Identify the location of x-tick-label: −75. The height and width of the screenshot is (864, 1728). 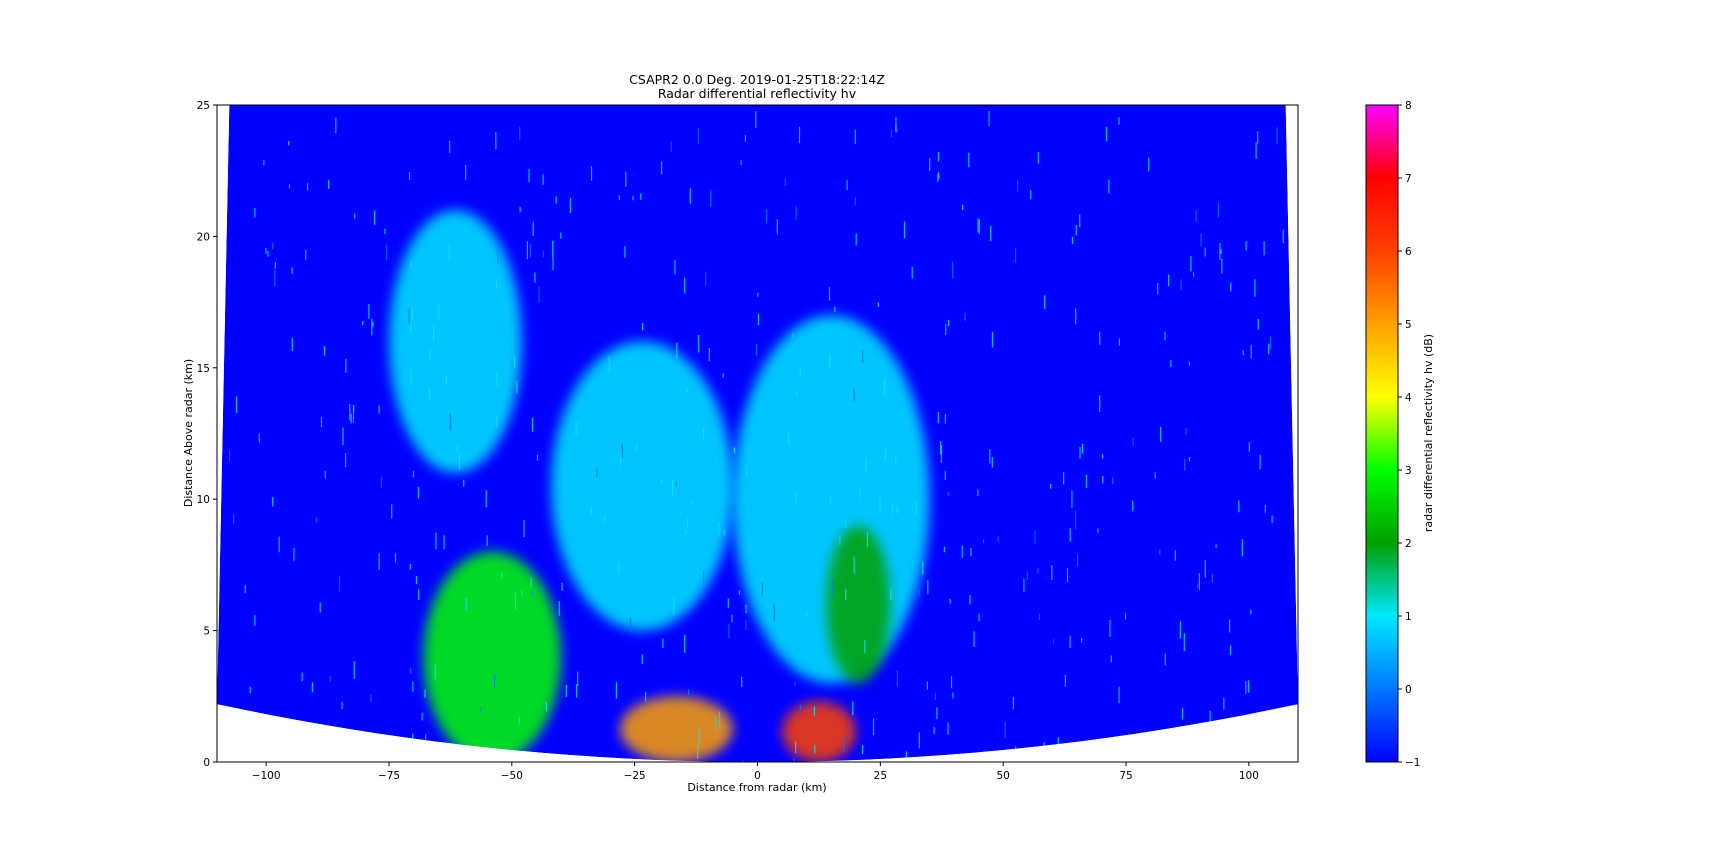
(389, 776).